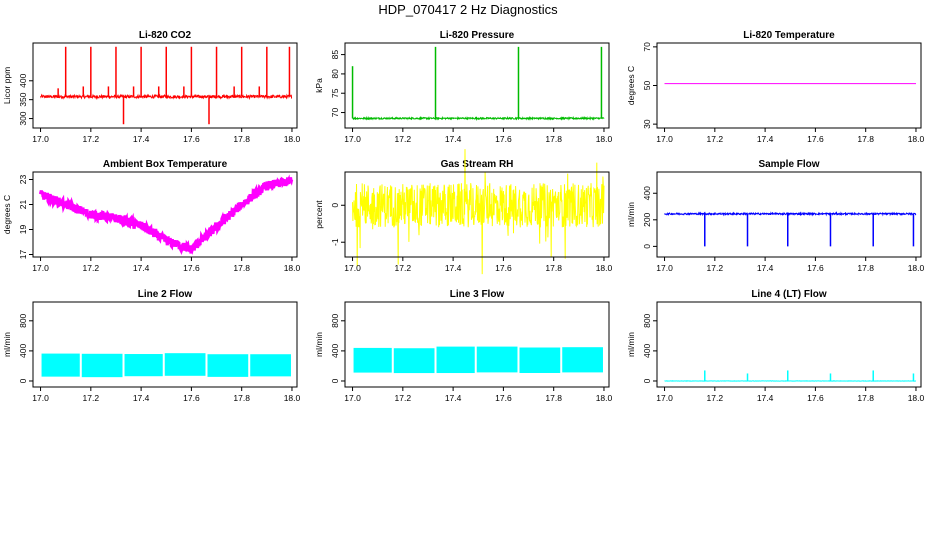 The height and width of the screenshot is (540, 936). What do you see at coordinates (23, 205) in the screenshot?
I see `y-tick-label: 21` at bounding box center [23, 205].